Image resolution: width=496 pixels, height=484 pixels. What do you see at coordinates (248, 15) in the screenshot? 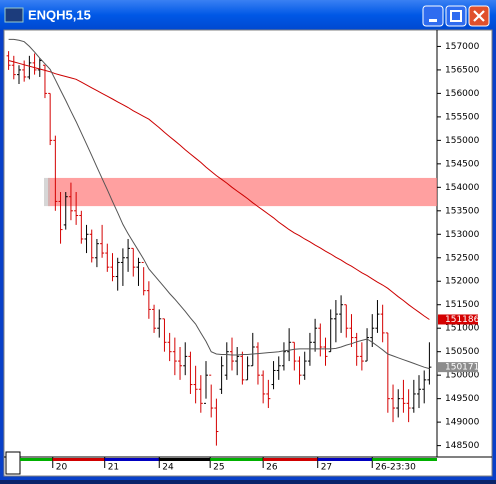
I see `title-bar` at bounding box center [248, 15].